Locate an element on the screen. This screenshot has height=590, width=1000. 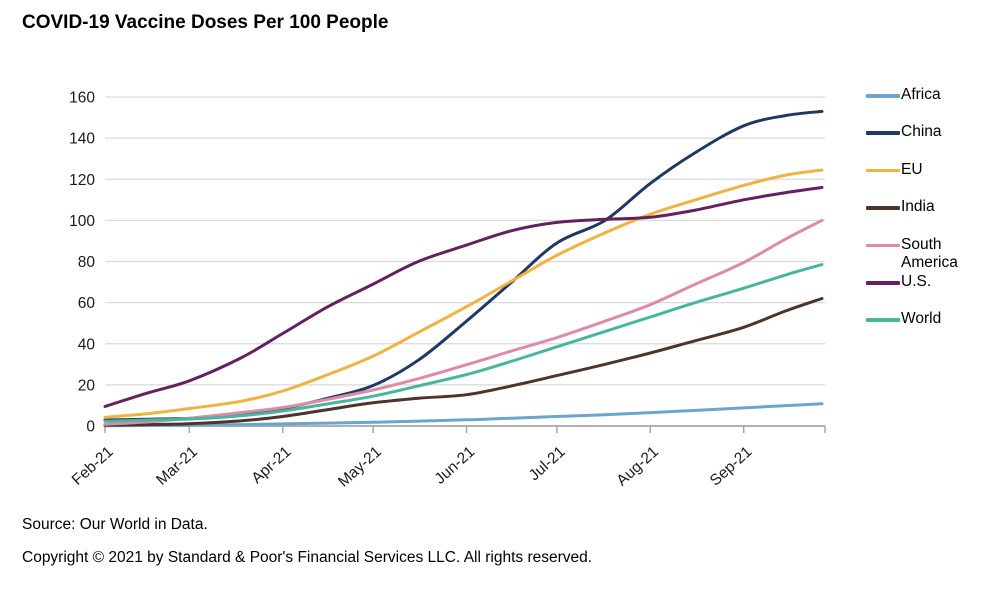
y-tick-label: 120 is located at coordinates (82, 180).